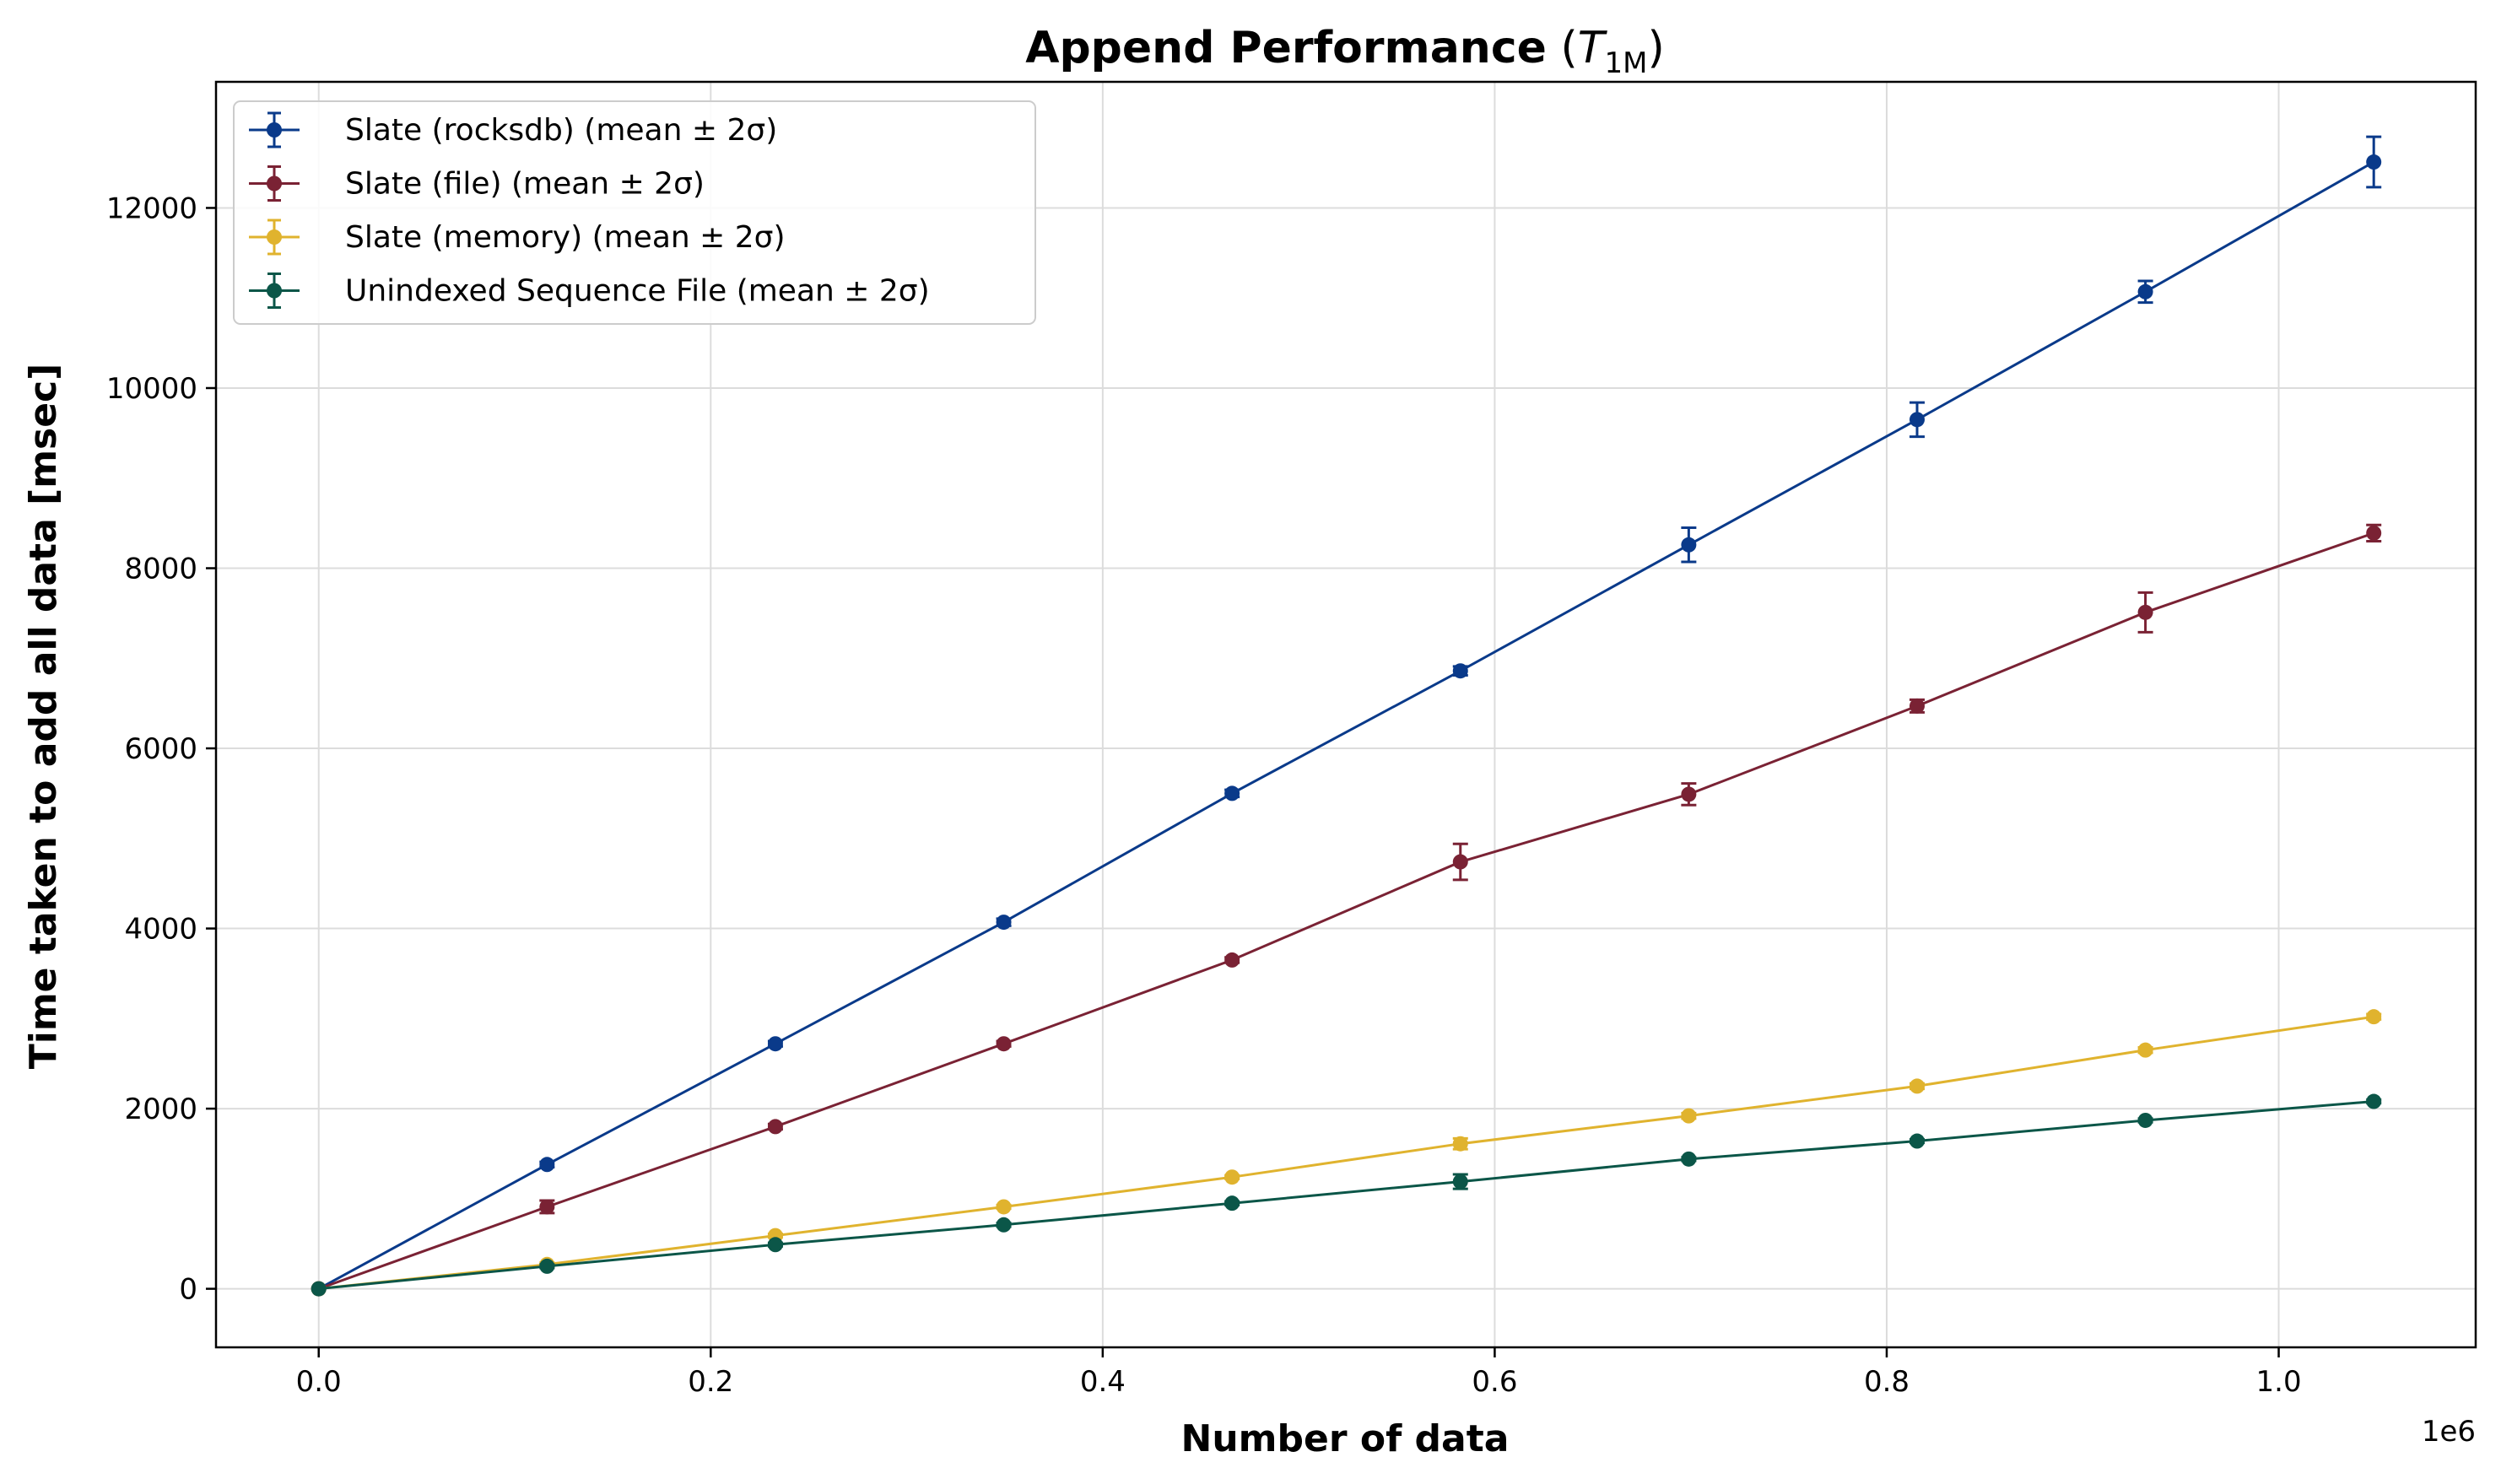  I want to click on y-tick-label: 0, so click(188, 1290).